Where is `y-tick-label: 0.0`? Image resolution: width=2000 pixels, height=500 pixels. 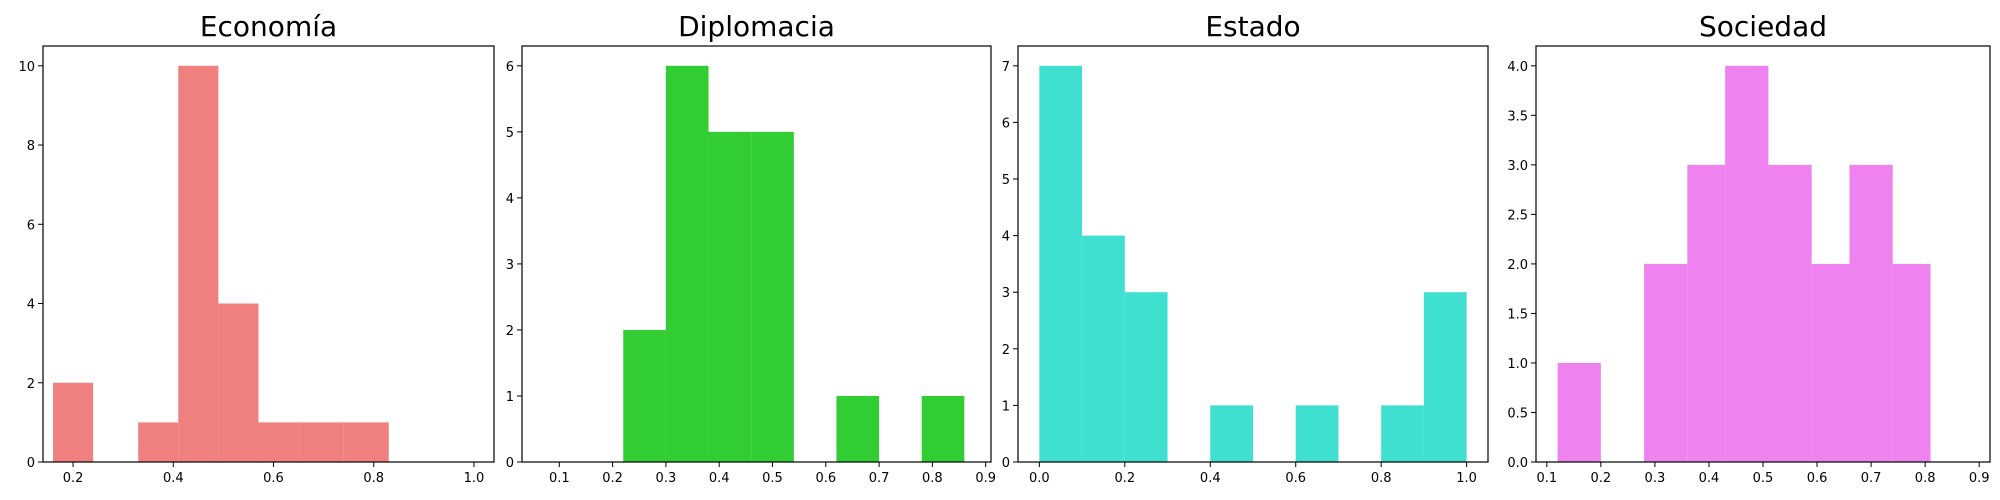
y-tick-label: 0.0 is located at coordinates (1517, 463).